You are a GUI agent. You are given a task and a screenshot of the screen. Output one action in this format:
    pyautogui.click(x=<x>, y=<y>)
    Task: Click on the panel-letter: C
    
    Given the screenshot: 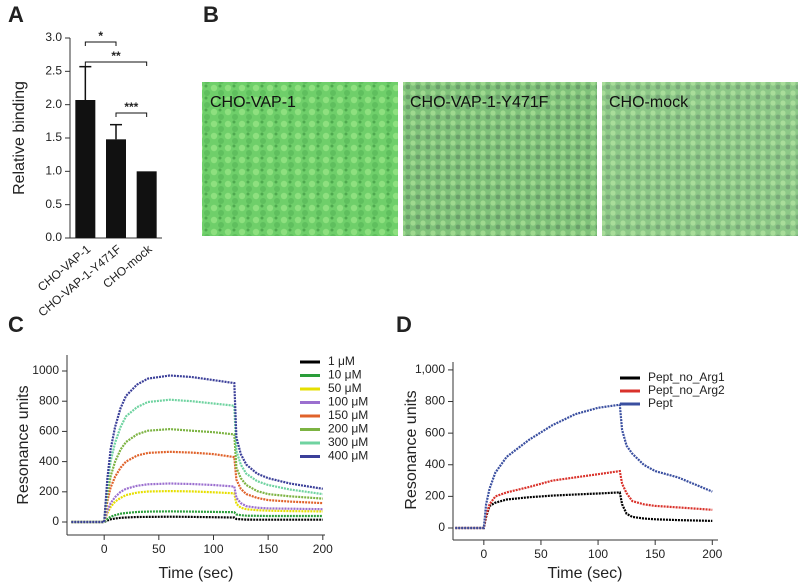 What is the action you would take?
    pyautogui.click(x=16, y=324)
    